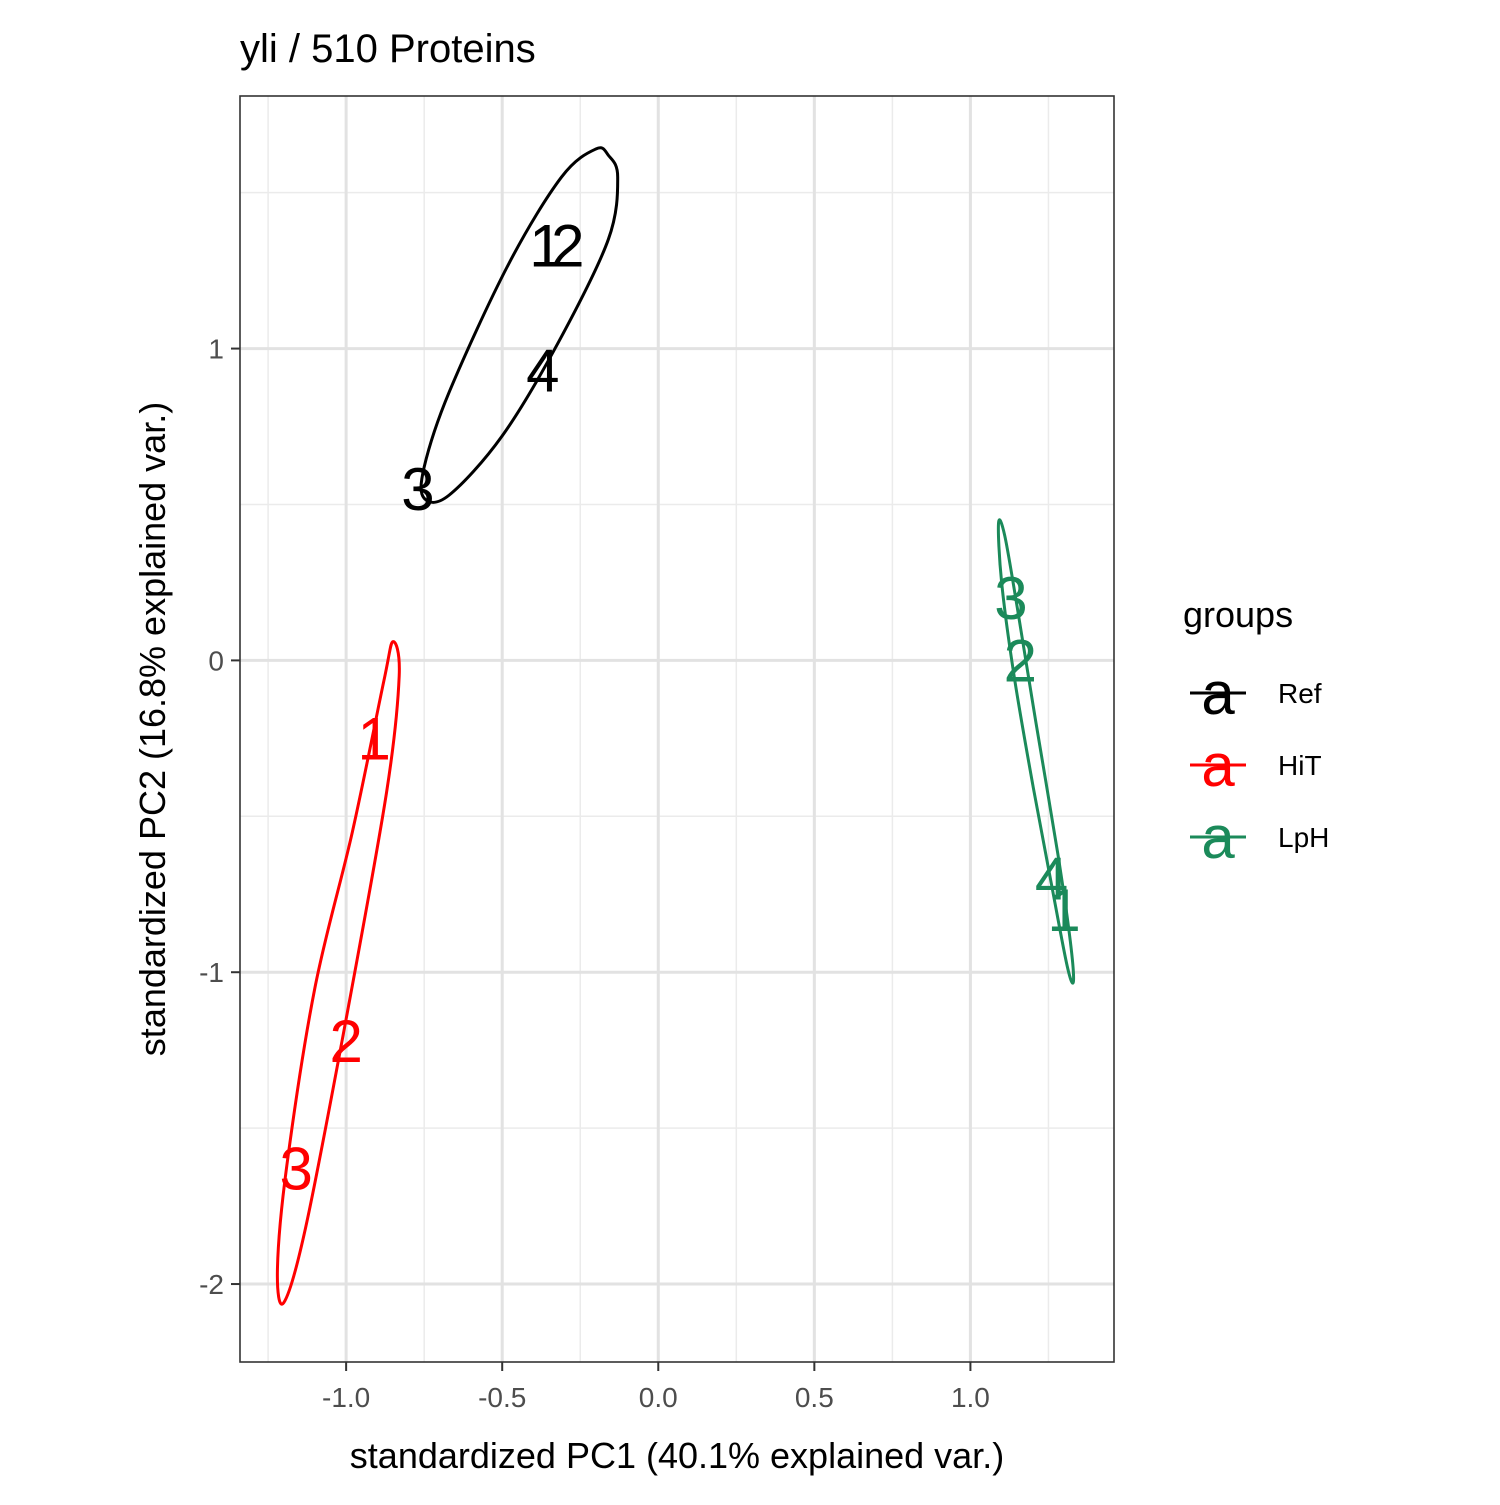 The height and width of the screenshot is (1505, 1500). Describe the element at coordinates (970, 1397) in the screenshot. I see `x-tick-label: 1.0` at that location.